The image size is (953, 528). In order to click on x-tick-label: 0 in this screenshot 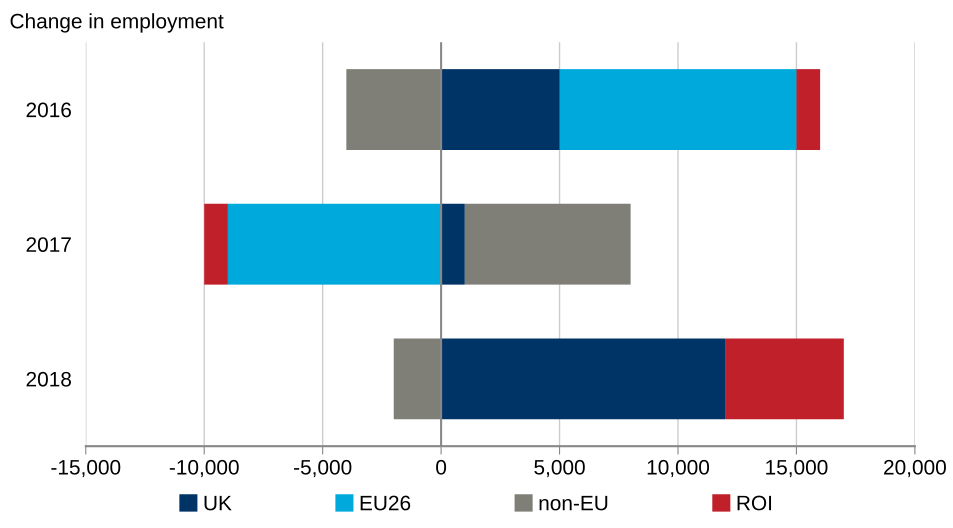, I will do `click(441, 467)`.